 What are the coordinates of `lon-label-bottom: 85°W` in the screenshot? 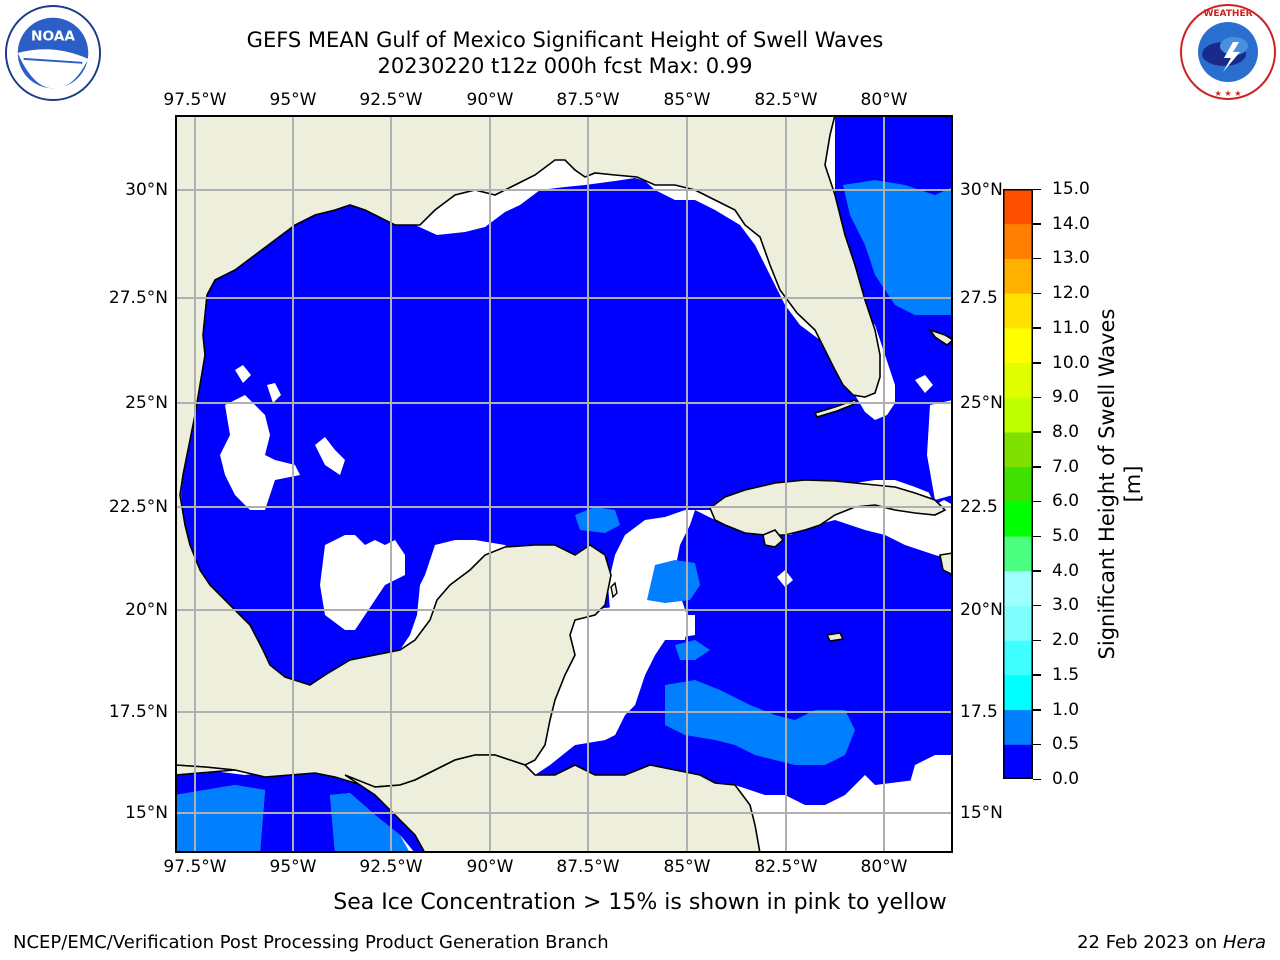 It's located at (687, 867).